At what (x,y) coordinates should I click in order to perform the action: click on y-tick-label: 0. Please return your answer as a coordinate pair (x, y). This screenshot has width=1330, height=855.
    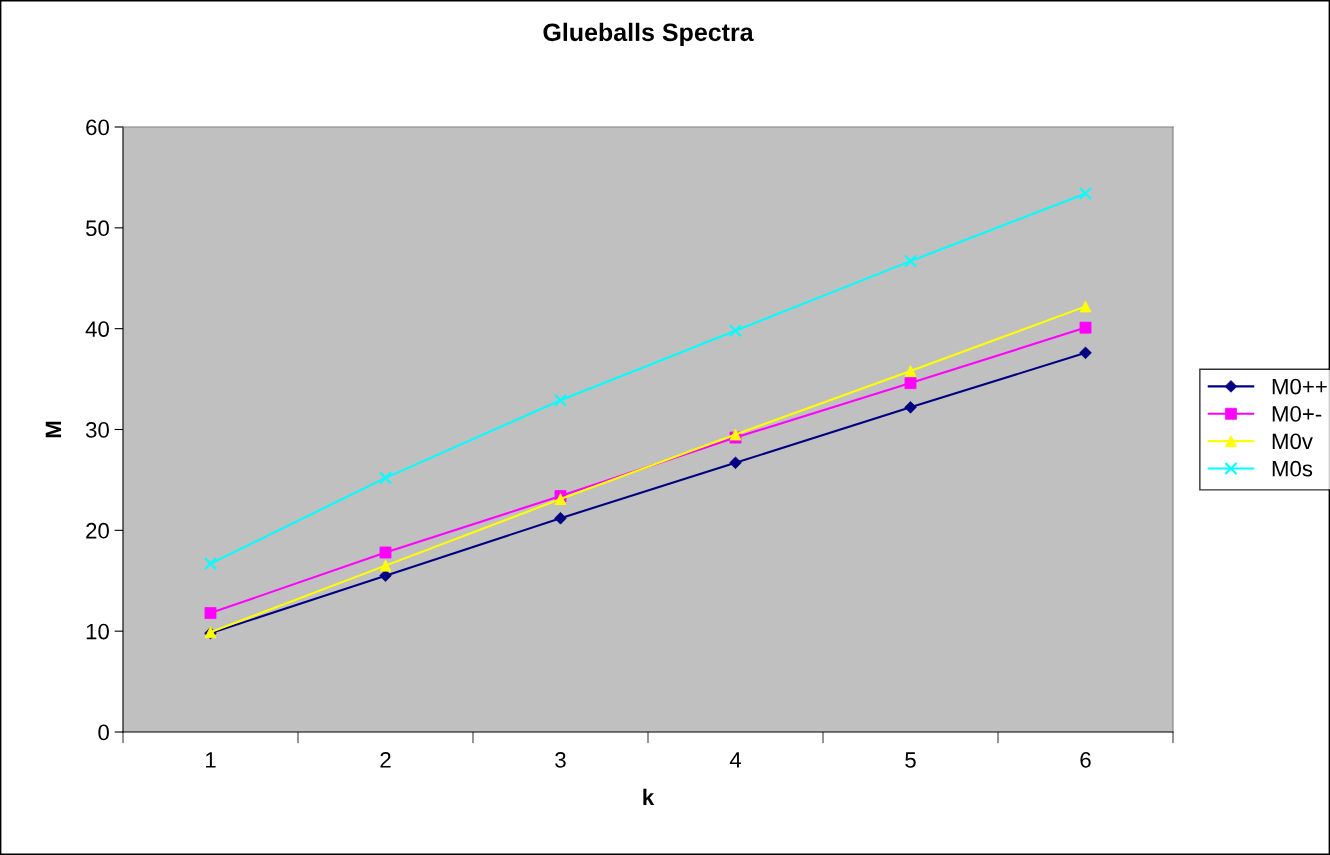
    Looking at the image, I should click on (103, 732).